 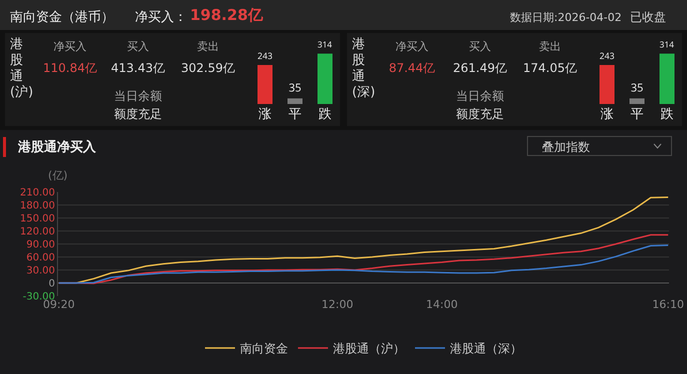 What do you see at coordinates (37, 232) in the screenshot?
I see `y-tick-label: 120.00` at bounding box center [37, 232].